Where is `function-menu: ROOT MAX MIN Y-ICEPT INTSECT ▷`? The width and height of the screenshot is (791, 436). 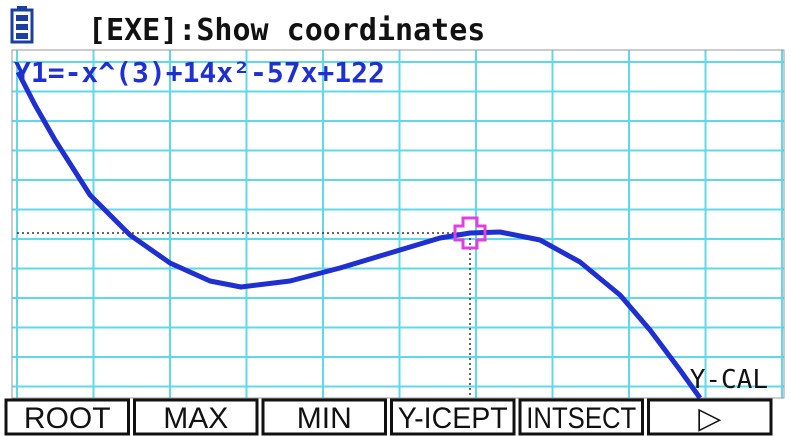 function-menu: ROOT MAX MIN Y-ICEPT INTSECT ▷ is located at coordinates (388, 417).